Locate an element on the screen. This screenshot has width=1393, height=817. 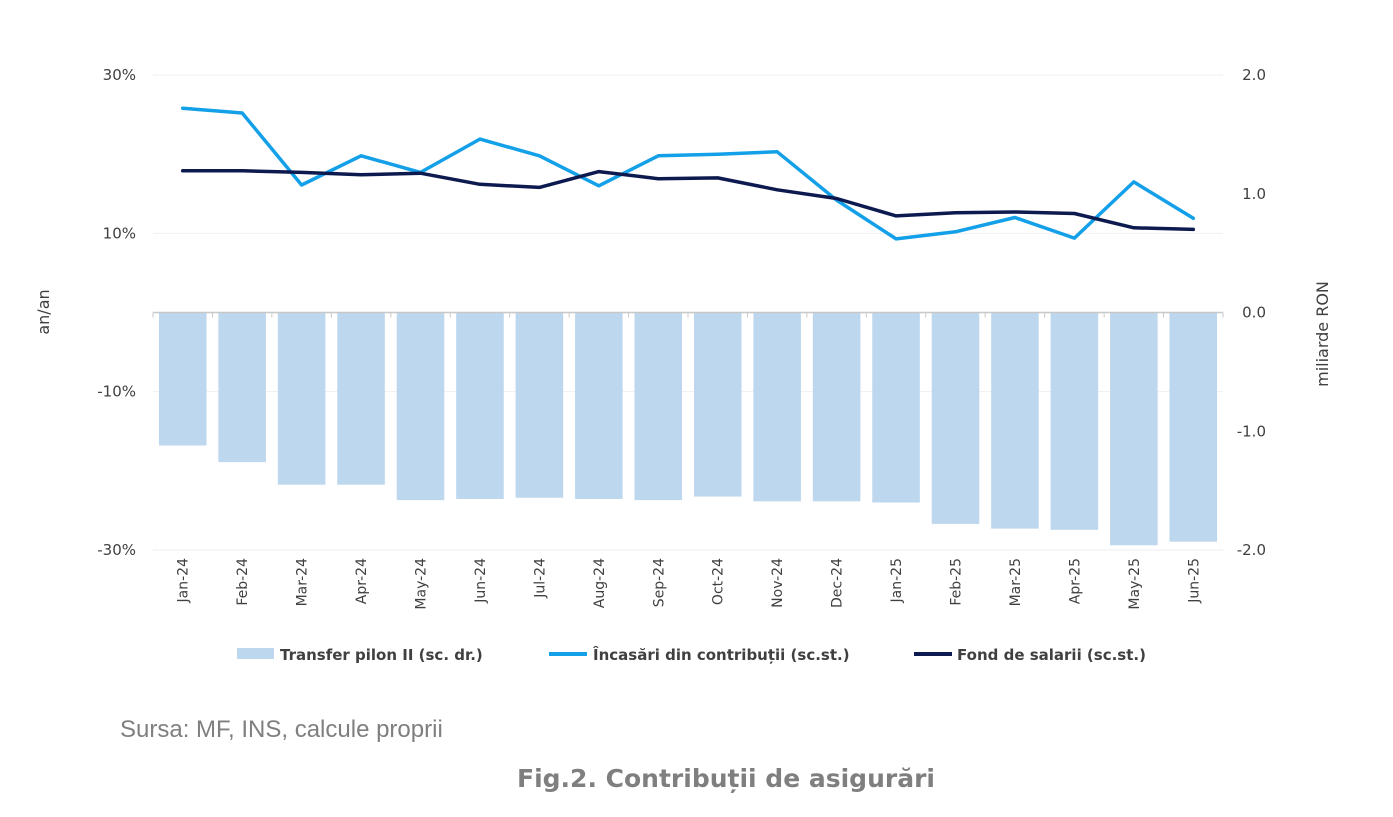
x-tick-label: Jun-24 is located at coordinates (481, 581).